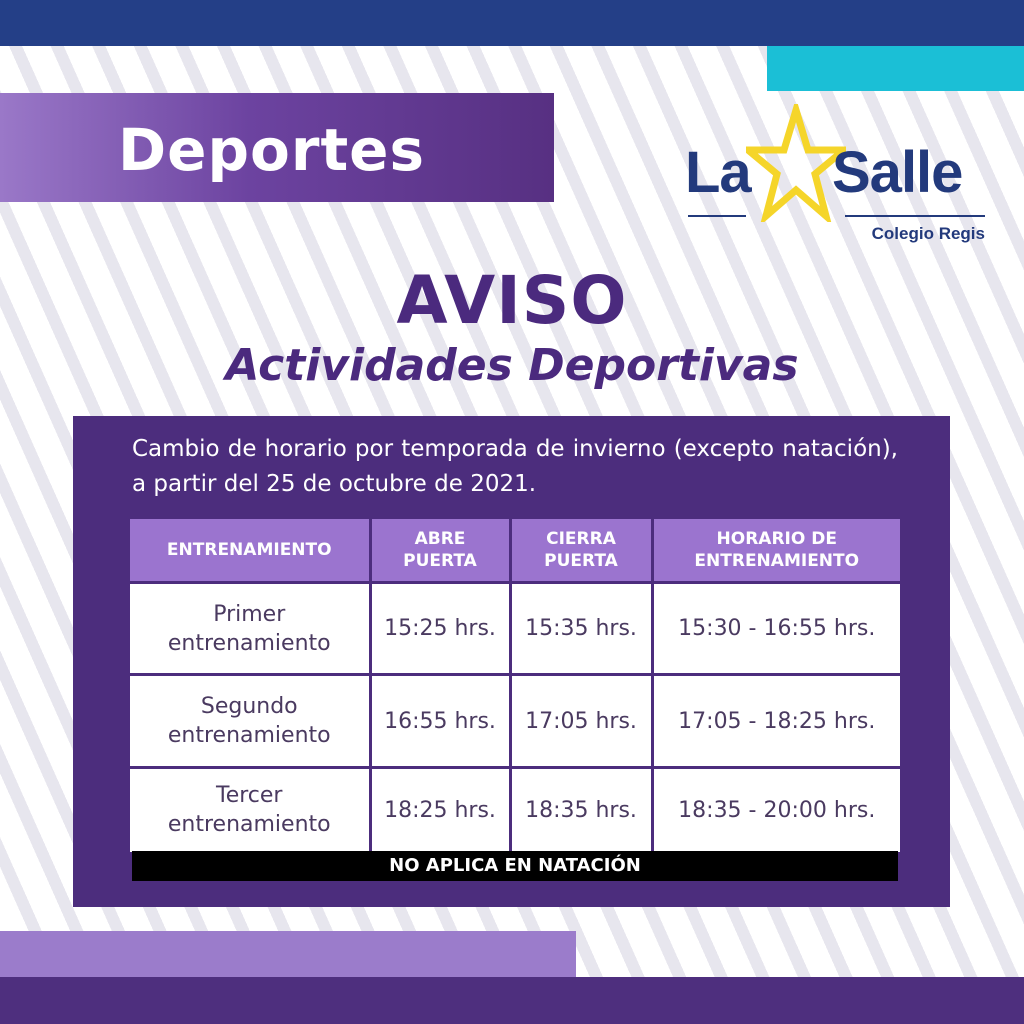 This screenshot has height=1024, width=1024. Describe the element at coordinates (775, 551) in the screenshot. I see `header-schedule: HORARIO DE ENTRENAMIENTO` at that location.